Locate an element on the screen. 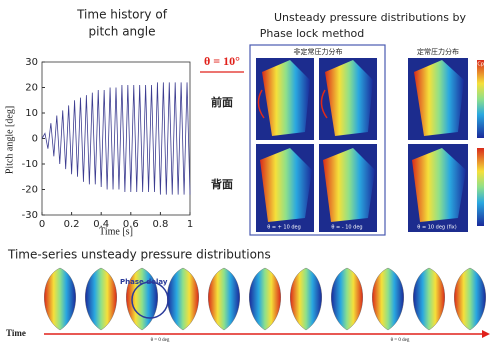 The height and width of the screenshot is (344, 492). x-axis-label: Time [s] is located at coordinates (116, 231).